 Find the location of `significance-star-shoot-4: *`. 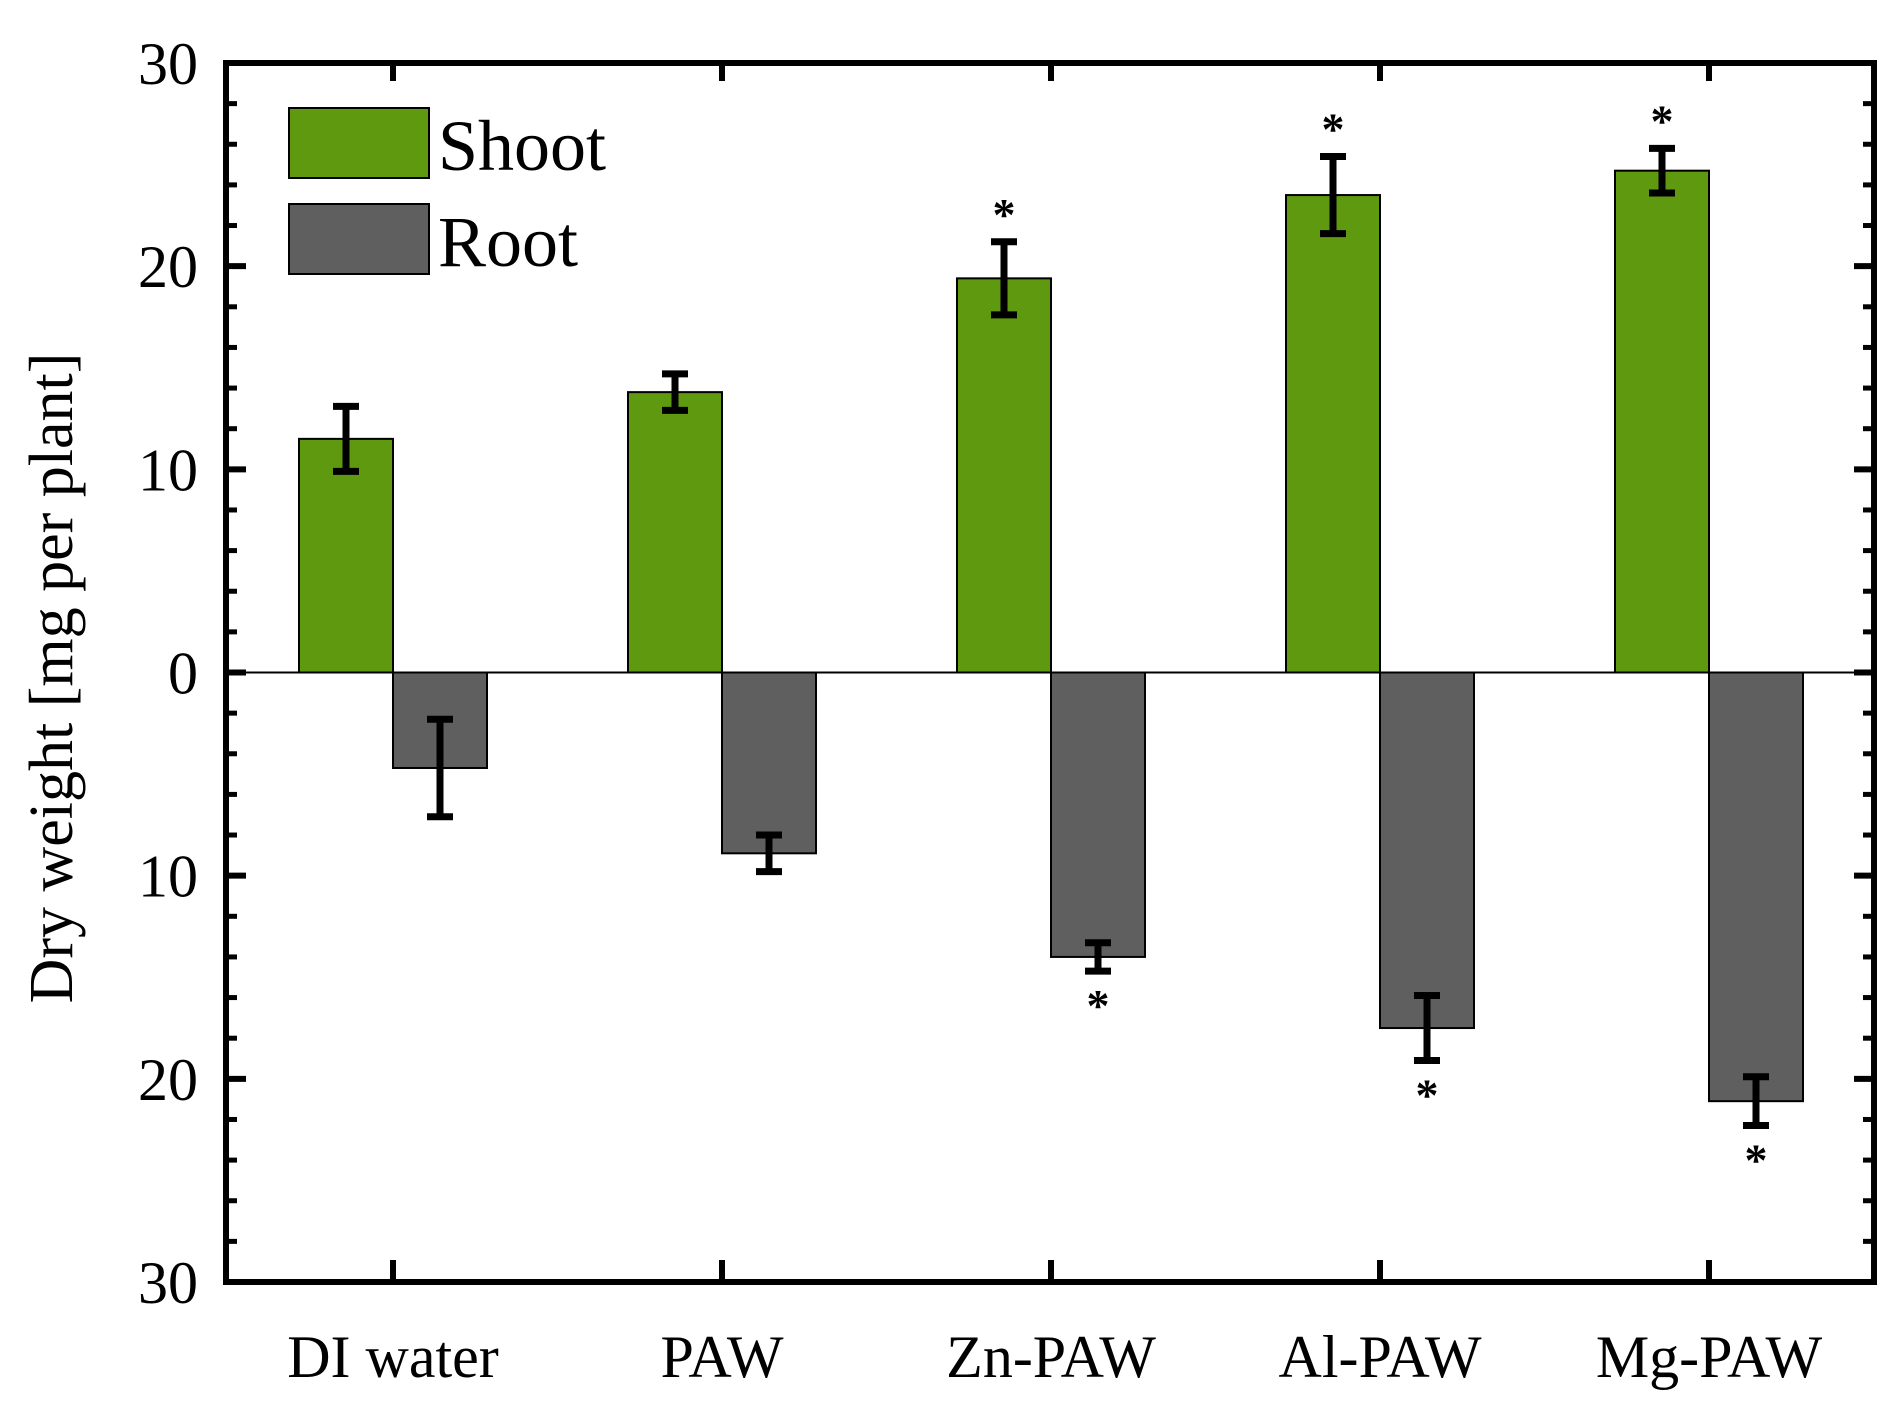

significance-star-shoot-4: * is located at coordinates (1333, 128).